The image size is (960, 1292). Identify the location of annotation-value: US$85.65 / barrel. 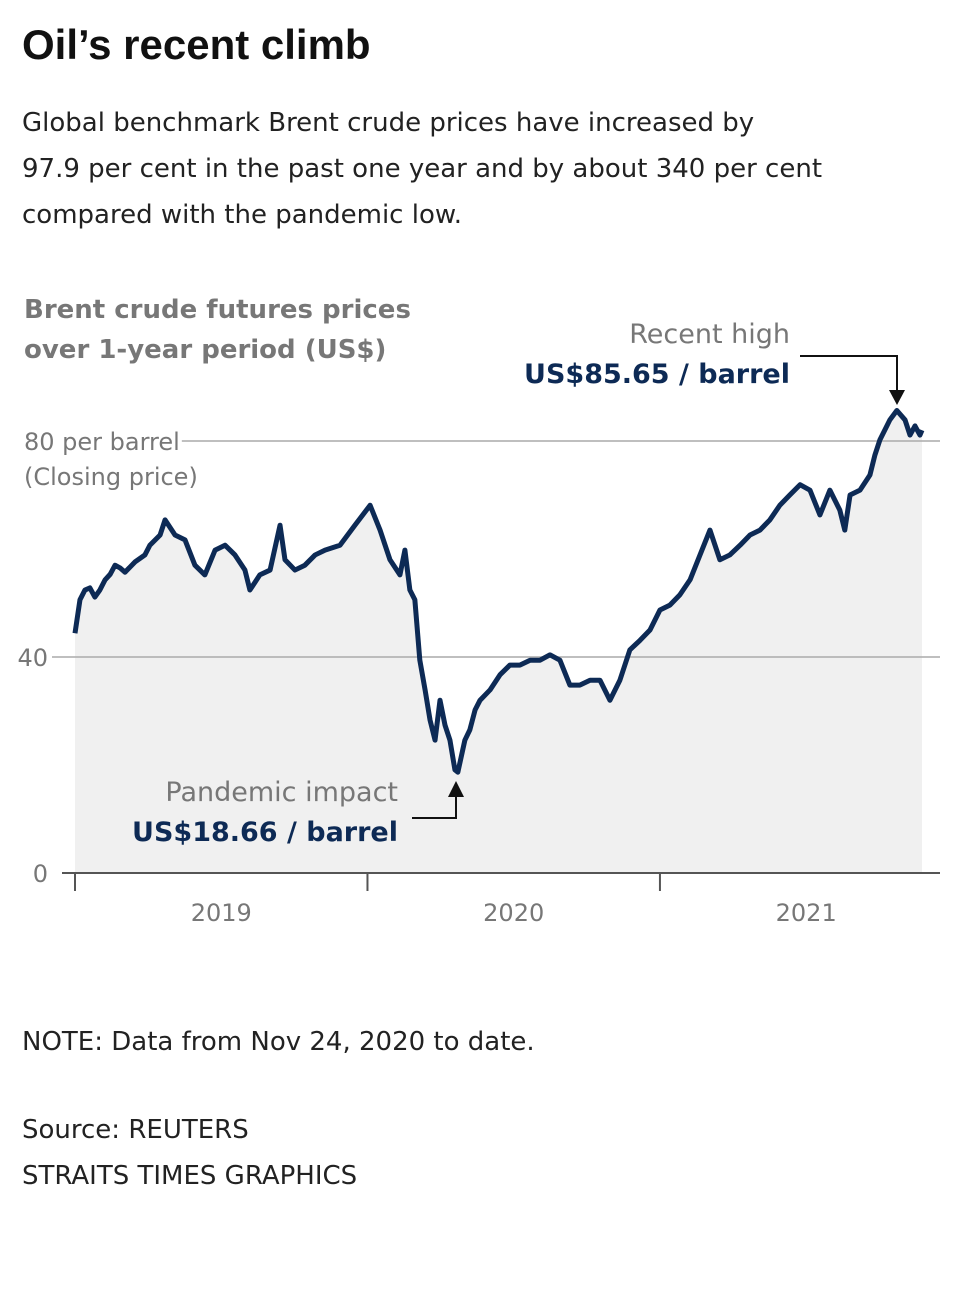
(657, 374).